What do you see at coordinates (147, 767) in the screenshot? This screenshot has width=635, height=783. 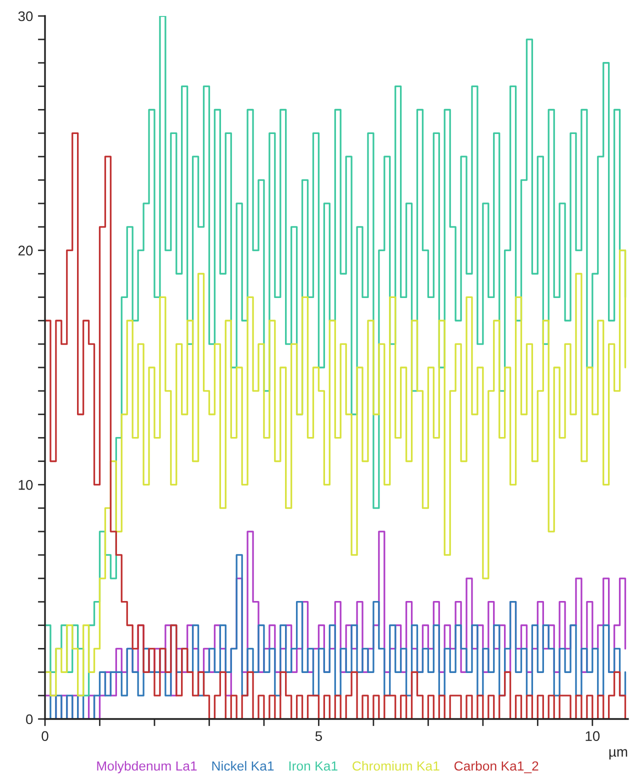 I see `text: Molybdenum La1` at bounding box center [147, 767].